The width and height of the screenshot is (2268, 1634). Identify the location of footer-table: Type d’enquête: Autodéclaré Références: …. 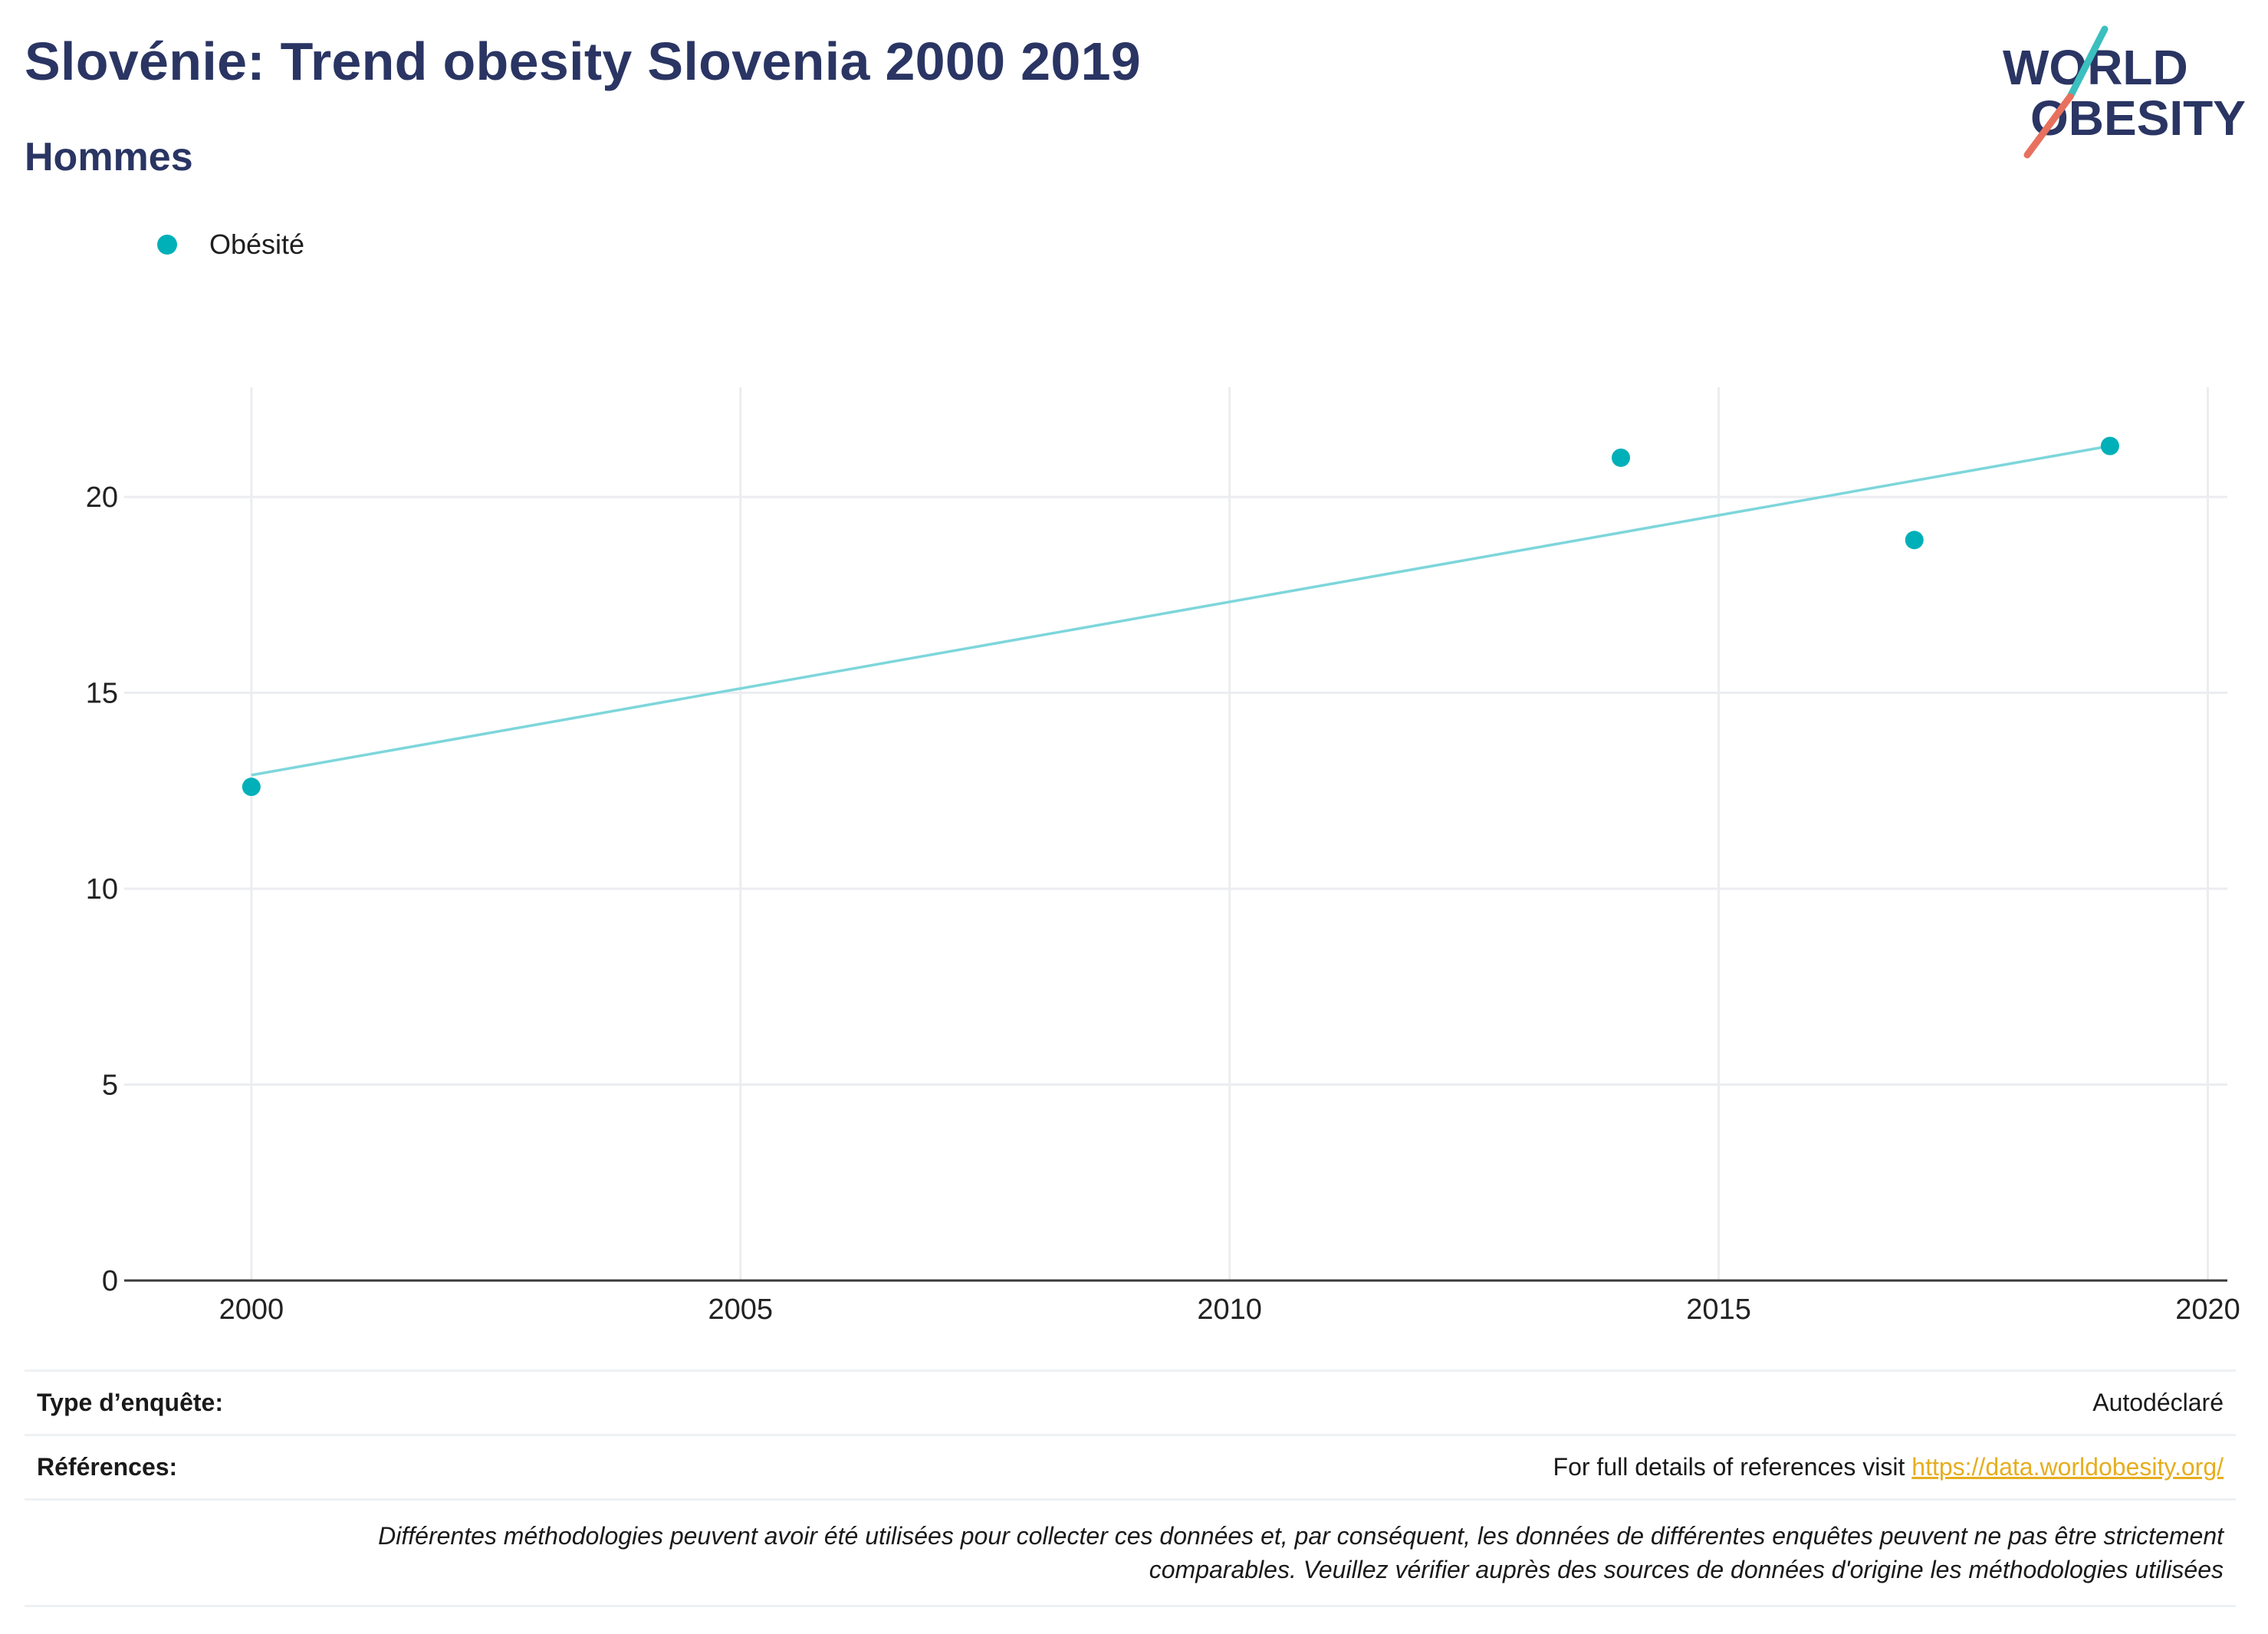
(1130, 1488).